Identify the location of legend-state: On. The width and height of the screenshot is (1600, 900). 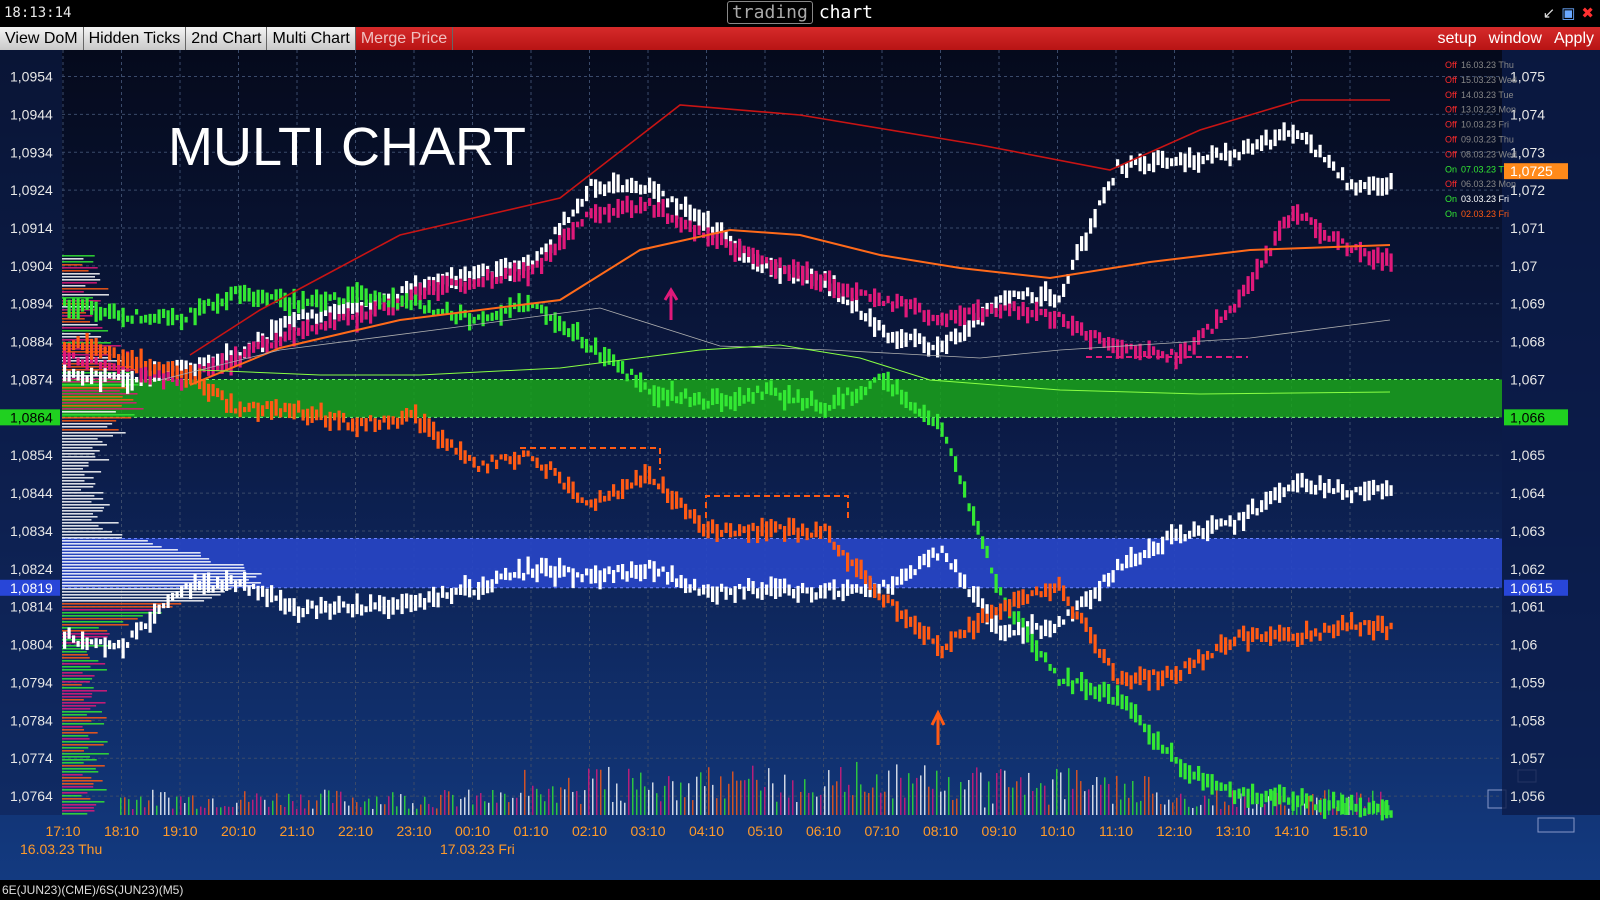
(1451, 214).